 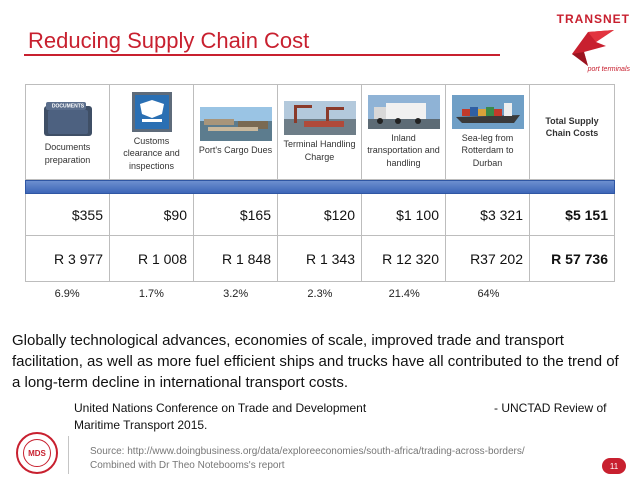 What do you see at coordinates (403, 112) in the screenshot?
I see `truck-photo` at bounding box center [403, 112].